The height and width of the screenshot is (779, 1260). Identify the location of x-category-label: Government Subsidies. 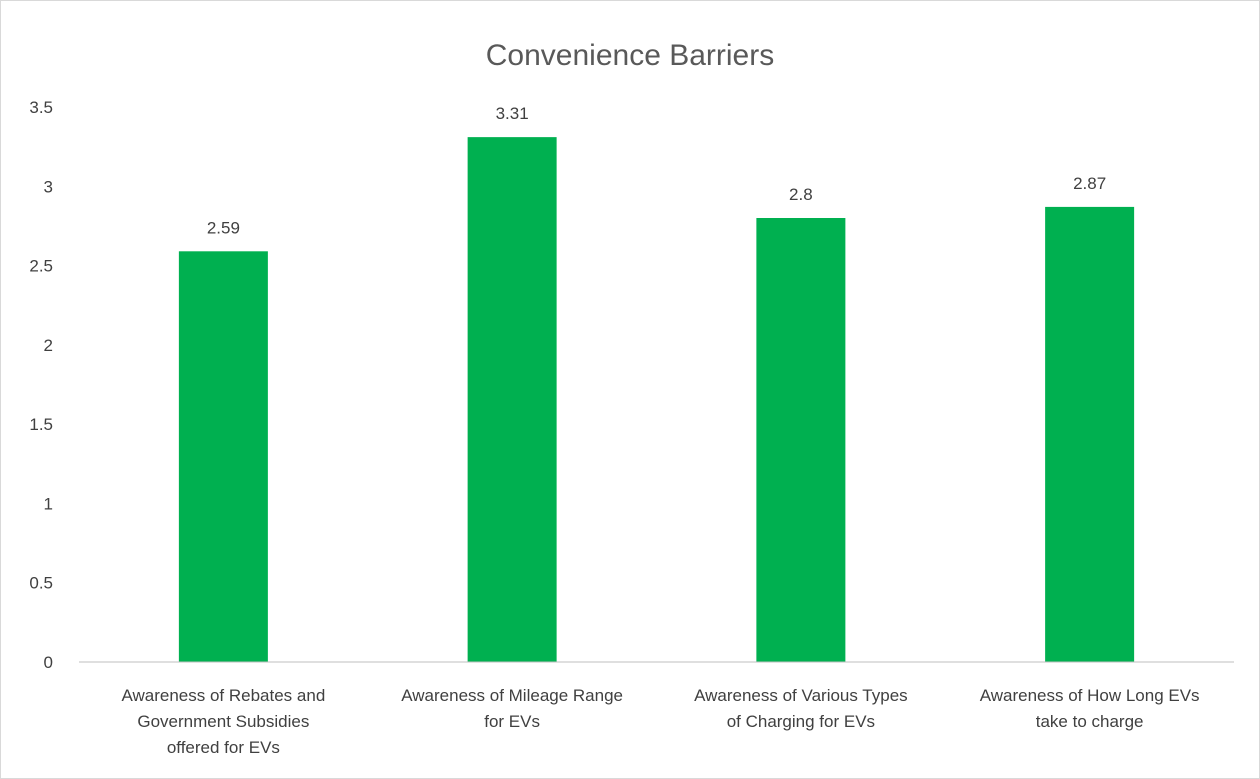
(223, 721).